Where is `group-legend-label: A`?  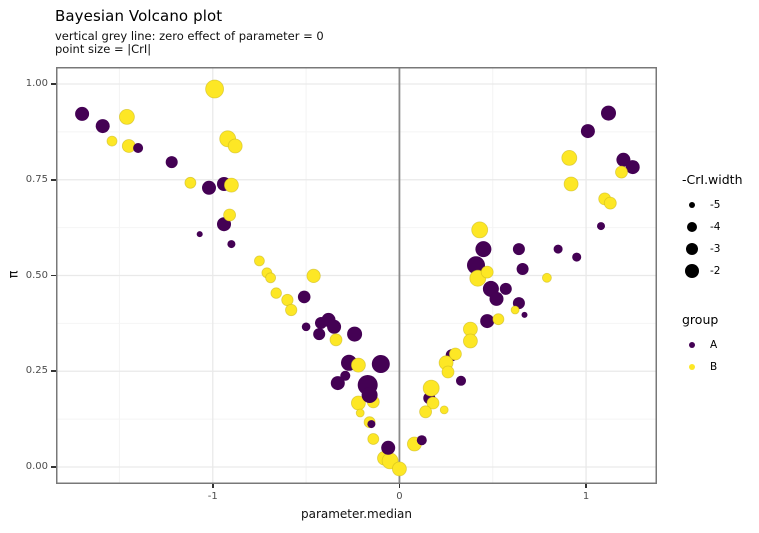
group-legend-label: A is located at coordinates (714, 345).